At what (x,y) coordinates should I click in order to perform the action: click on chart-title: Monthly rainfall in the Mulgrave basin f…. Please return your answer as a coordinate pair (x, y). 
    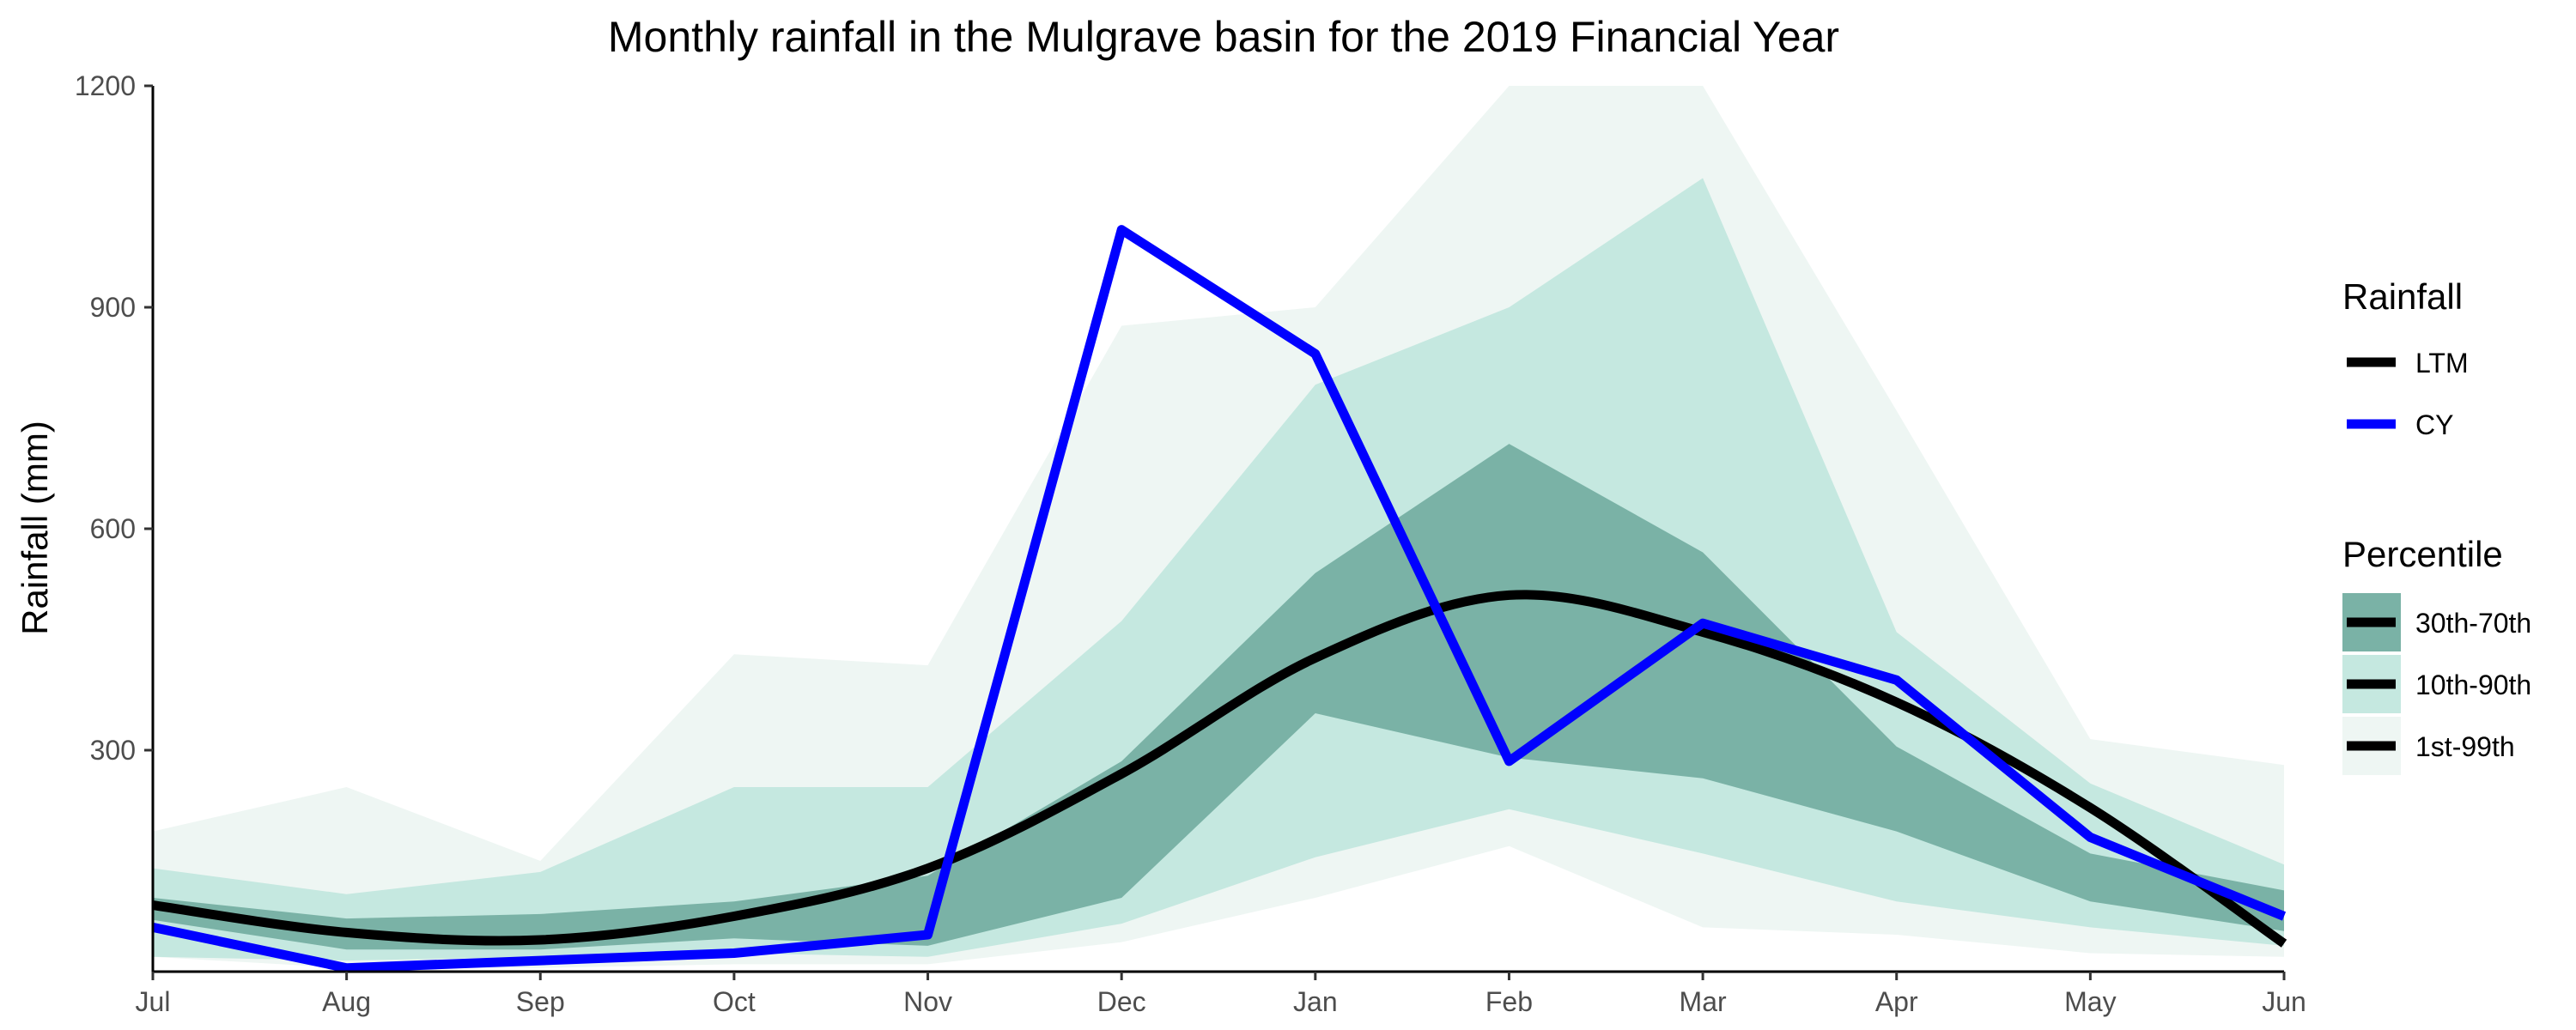
    Looking at the image, I should click on (1224, 37).